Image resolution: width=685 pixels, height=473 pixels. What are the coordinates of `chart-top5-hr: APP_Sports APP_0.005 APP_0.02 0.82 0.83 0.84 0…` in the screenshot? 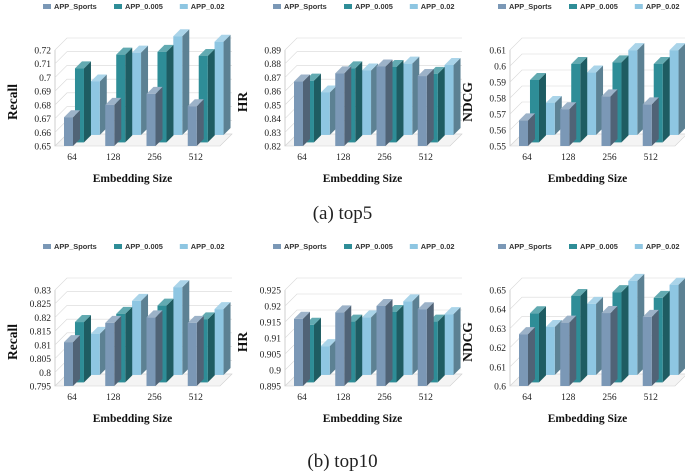 It's located at (349, 93).